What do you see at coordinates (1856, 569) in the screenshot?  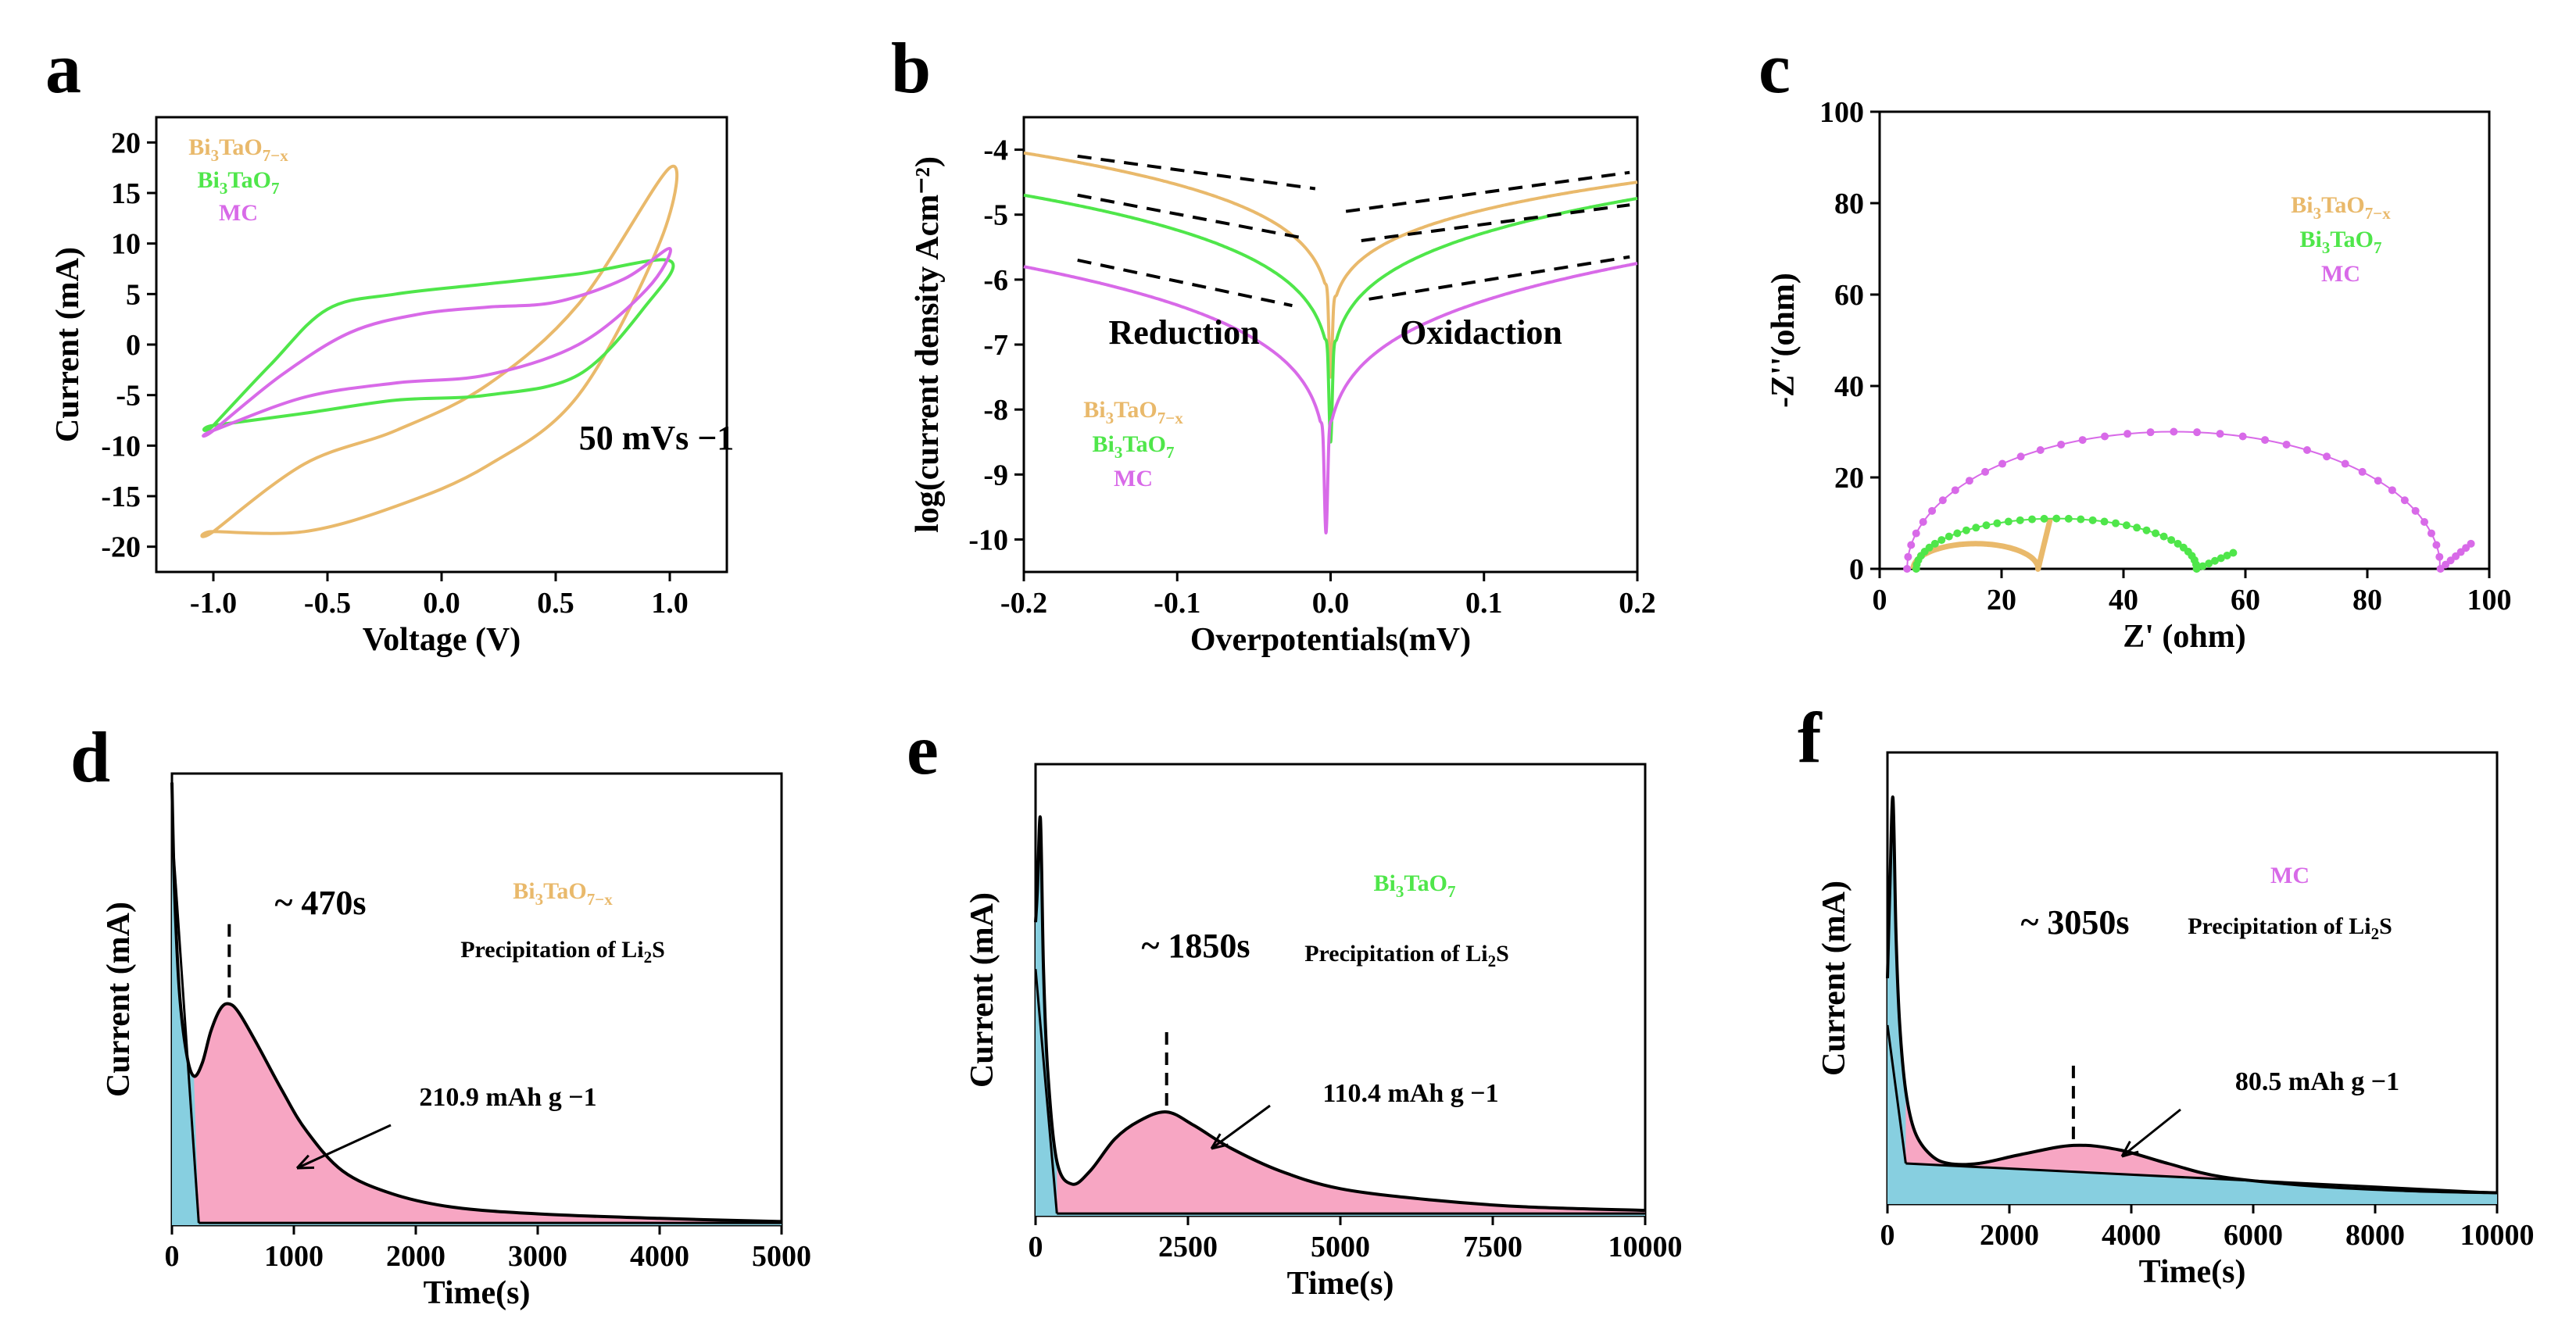 I see `y-tick-label: 0` at bounding box center [1856, 569].